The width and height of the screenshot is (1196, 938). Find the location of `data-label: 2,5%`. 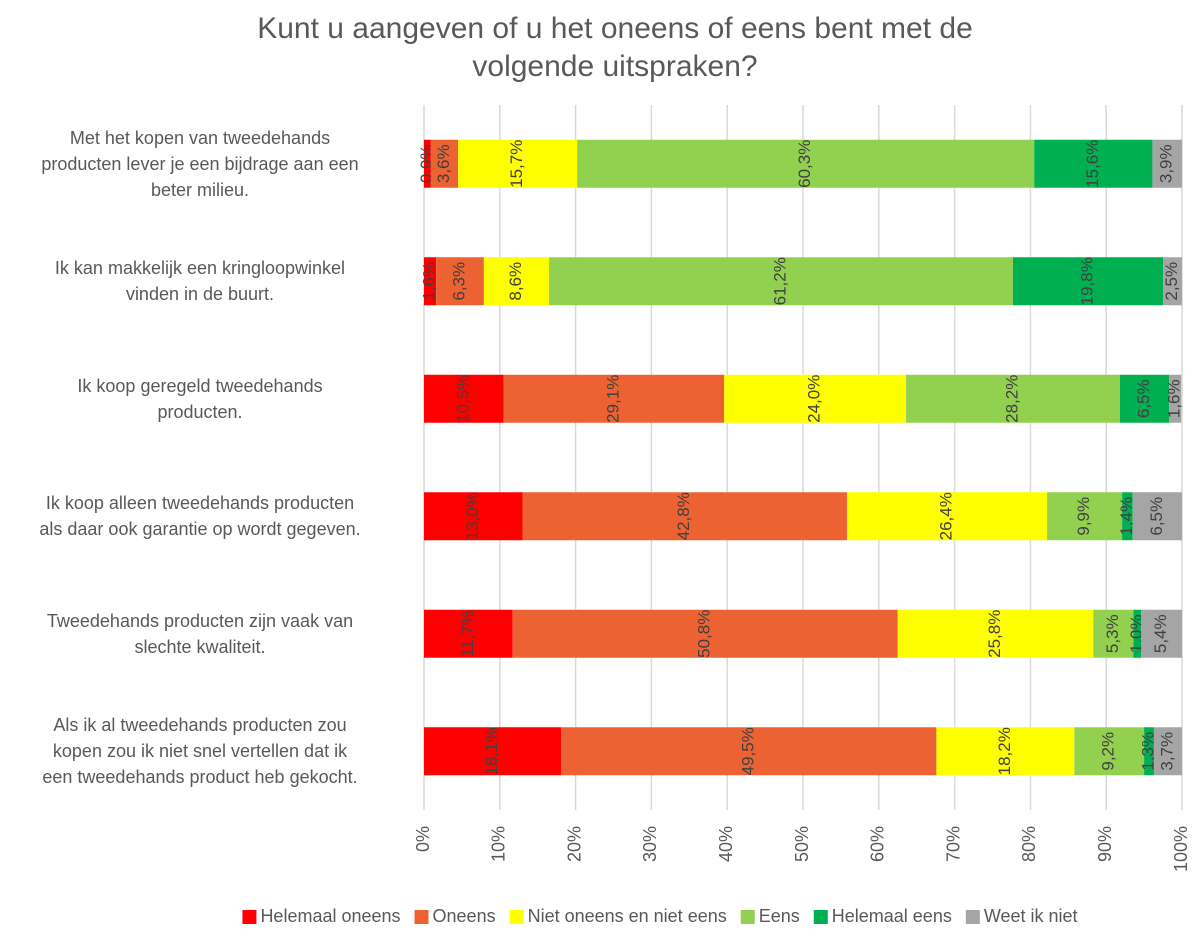

data-label: 2,5% is located at coordinates (1171, 281).